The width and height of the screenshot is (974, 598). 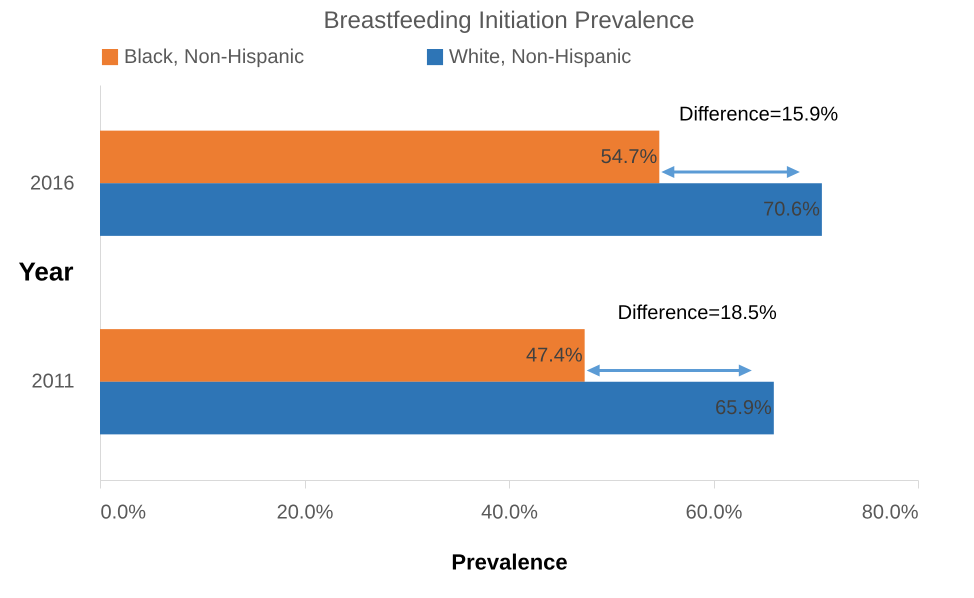 I want to click on x-axis-title: Prevalence, so click(x=509, y=562).